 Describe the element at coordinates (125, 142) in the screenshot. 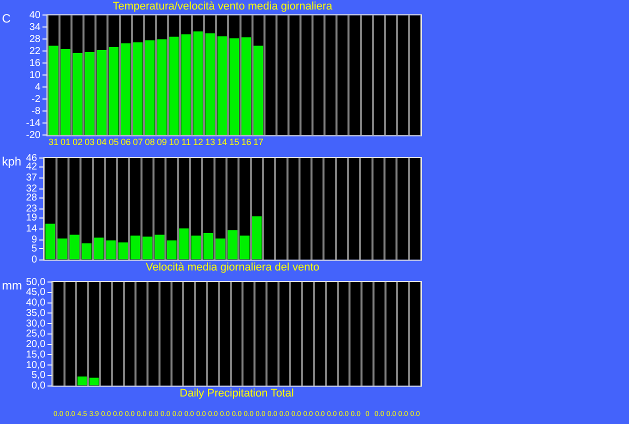

I see `x-tick-label: 06` at that location.